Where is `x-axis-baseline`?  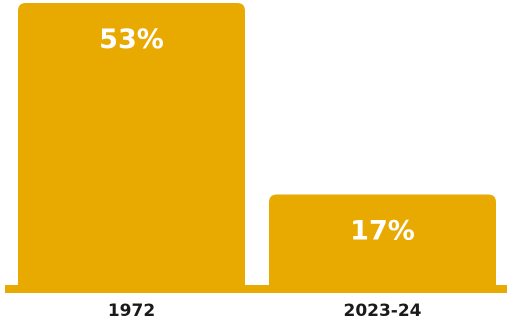
x-axis-baseline is located at coordinates (256, 289).